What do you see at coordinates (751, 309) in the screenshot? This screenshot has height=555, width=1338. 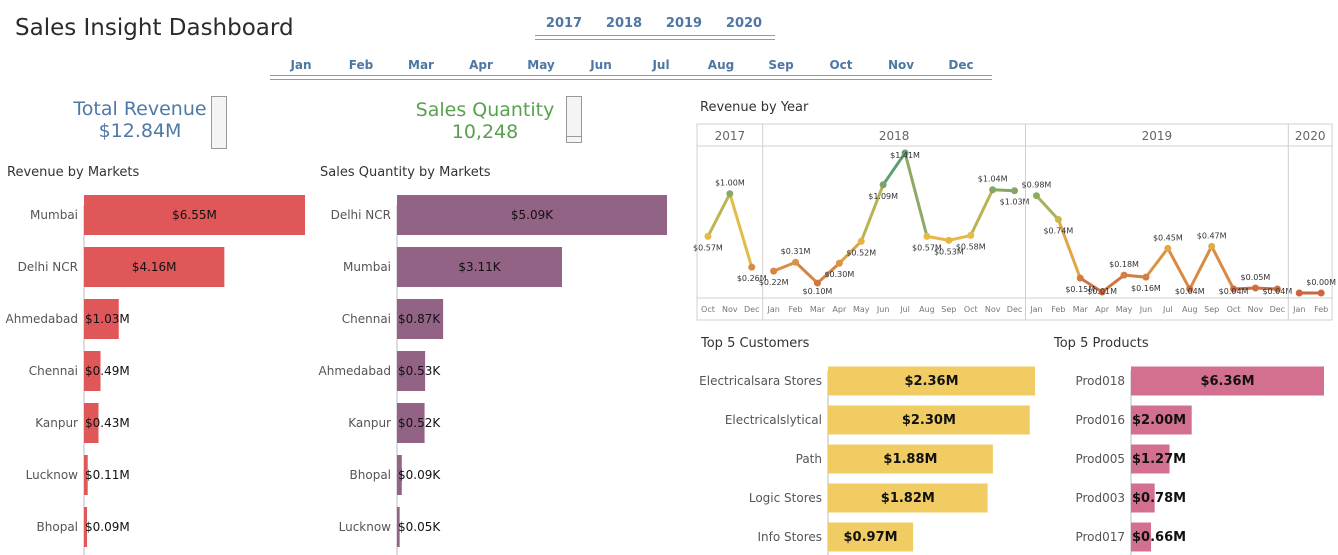 I see `month-tick-2017-dec: Dec` at bounding box center [751, 309].